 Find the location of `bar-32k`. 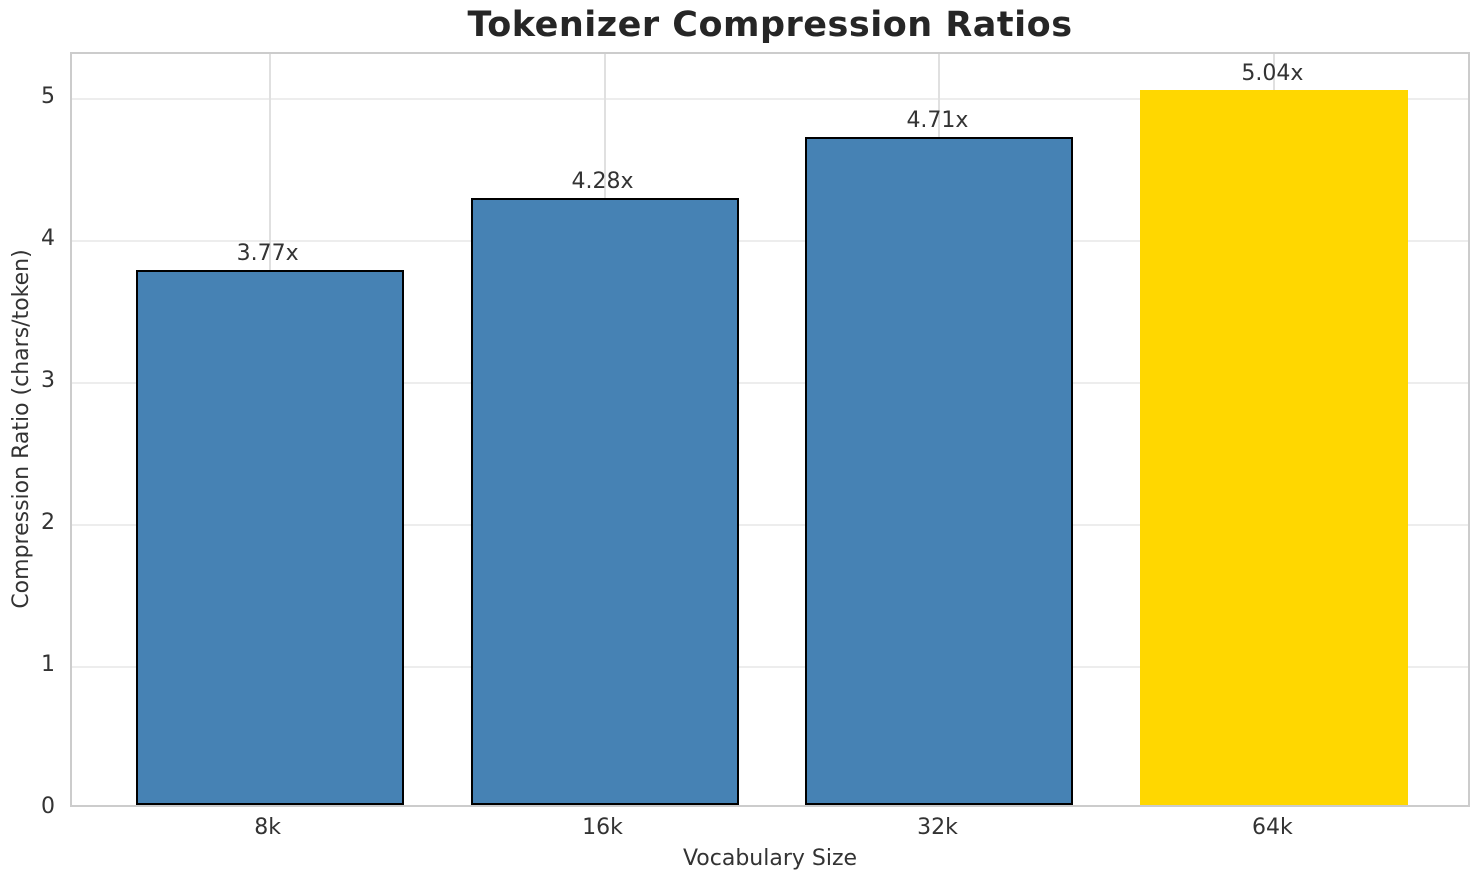

bar-32k is located at coordinates (939, 470).